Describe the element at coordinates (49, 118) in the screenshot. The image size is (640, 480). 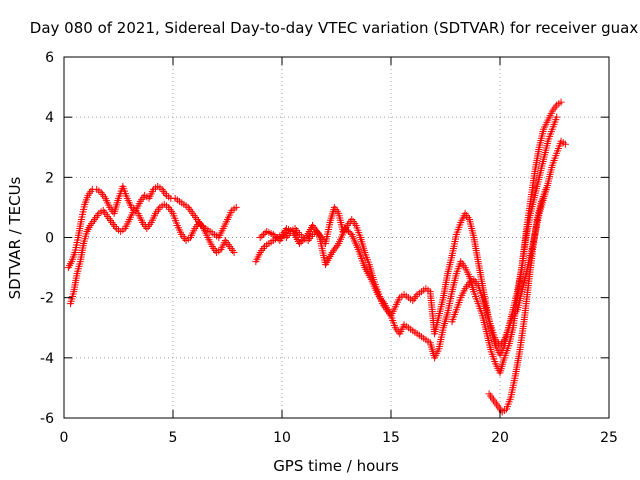
I see `y-tick-label: 4` at that location.